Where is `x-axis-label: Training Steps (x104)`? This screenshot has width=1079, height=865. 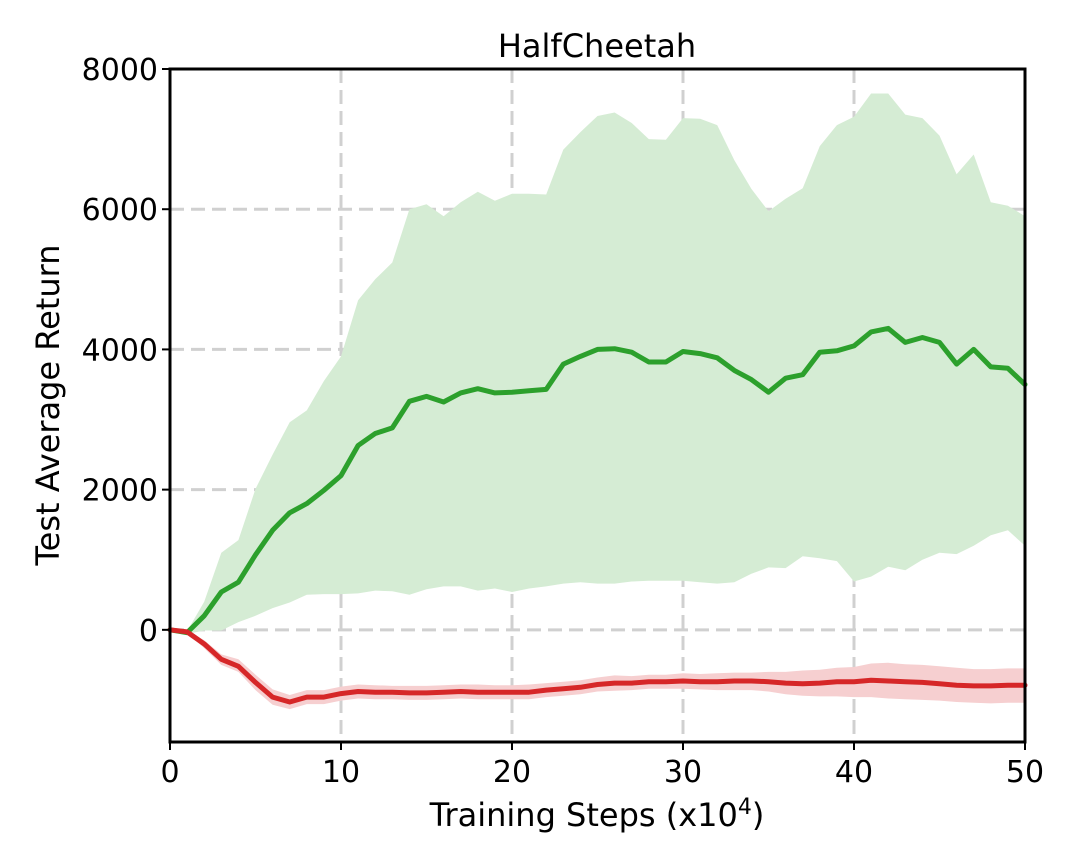
x-axis-label: Training Steps (x104) is located at coordinates (597, 814).